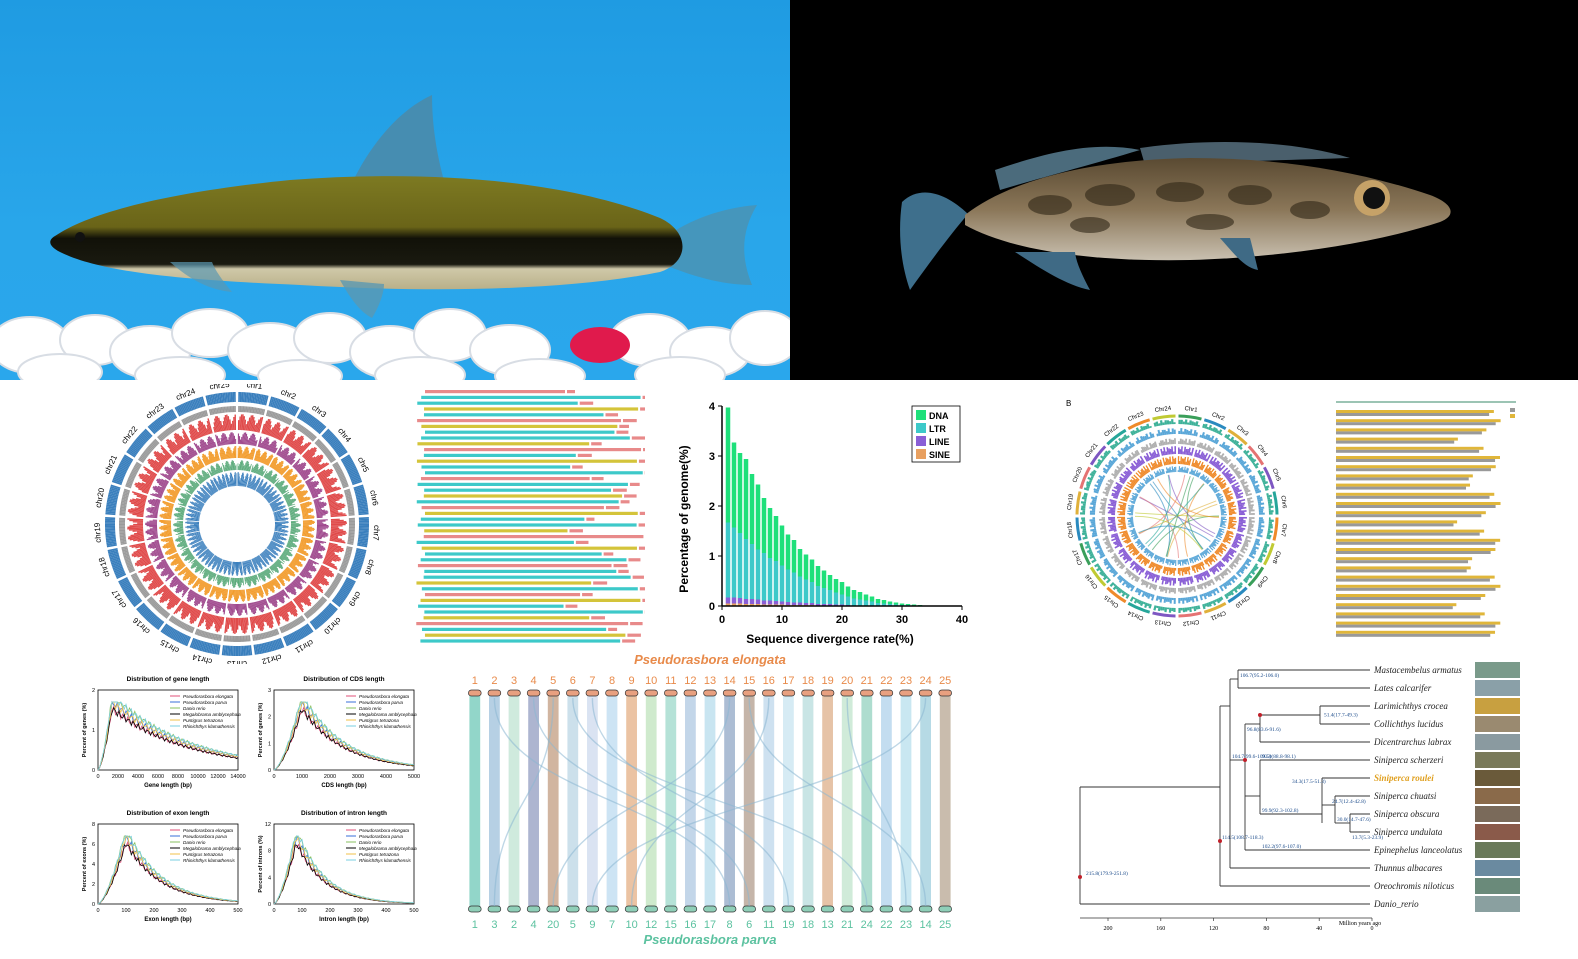 The height and width of the screenshot is (959, 1578). Describe the element at coordinates (97, 777) in the screenshot. I see `length-x-tick-label: 0` at that location.